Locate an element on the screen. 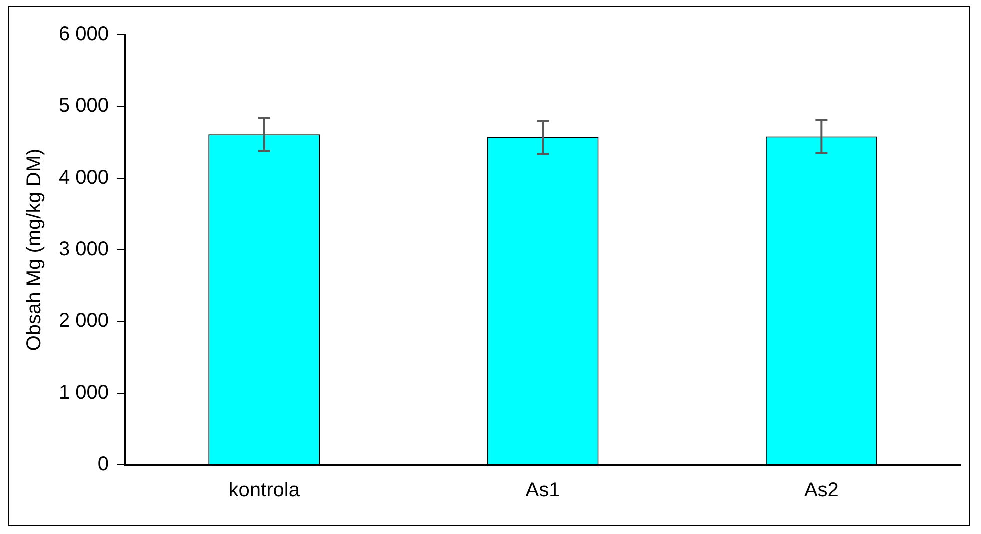 This screenshot has width=981, height=534. y-tick-label: 0 is located at coordinates (104, 465).